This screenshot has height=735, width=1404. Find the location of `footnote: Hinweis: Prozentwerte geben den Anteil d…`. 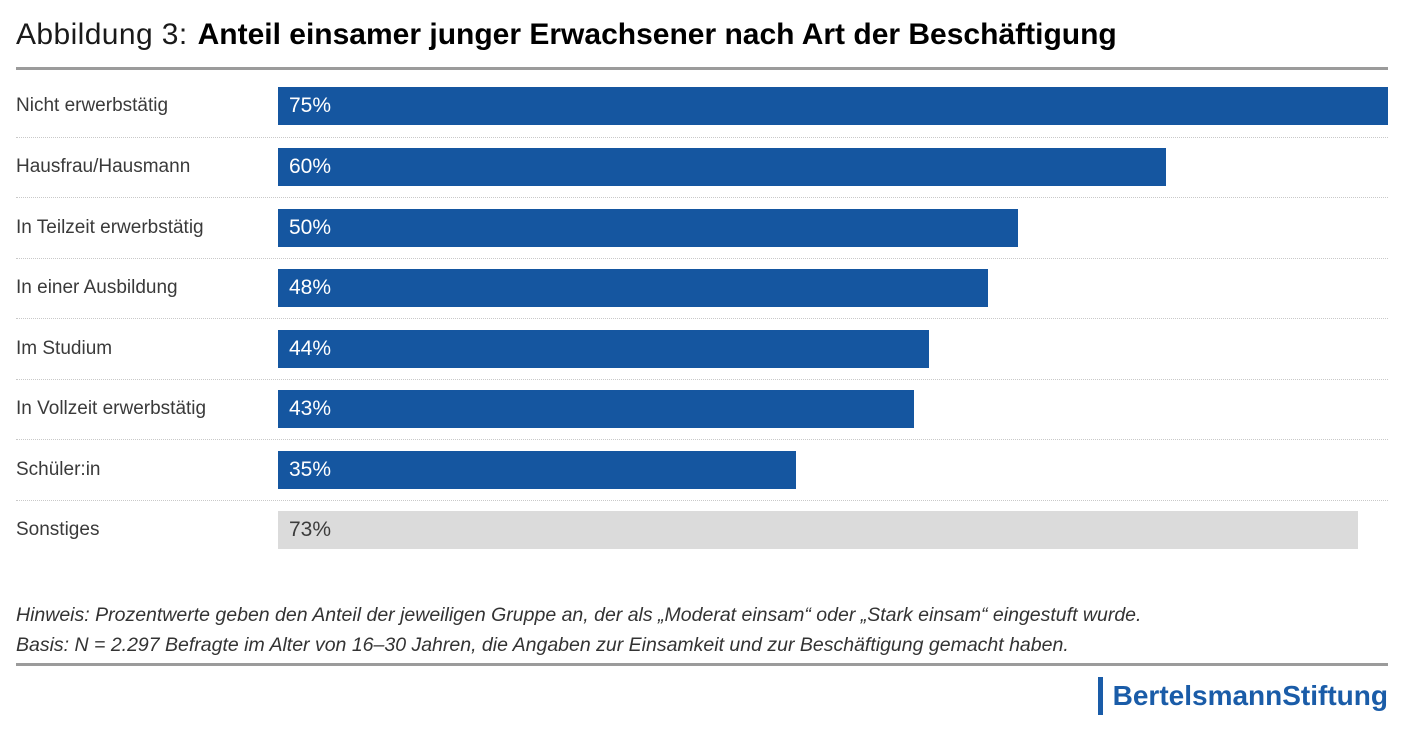

footnote: Hinweis: Prozentwerte geben den Anteil d… is located at coordinates (702, 630).